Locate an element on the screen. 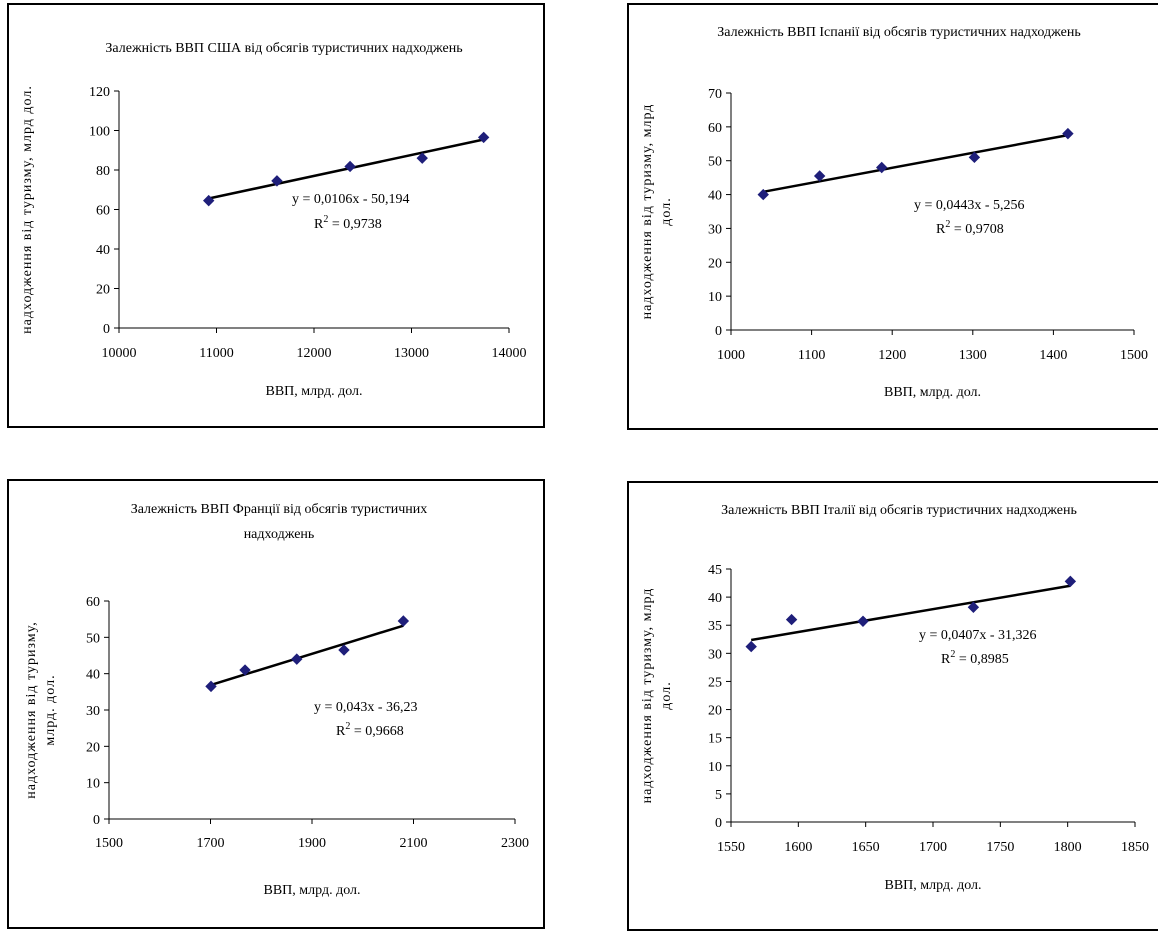 The width and height of the screenshot is (1158, 933). y-axis-label-line: надходження від туризму, млрд is located at coordinates (647, 696).